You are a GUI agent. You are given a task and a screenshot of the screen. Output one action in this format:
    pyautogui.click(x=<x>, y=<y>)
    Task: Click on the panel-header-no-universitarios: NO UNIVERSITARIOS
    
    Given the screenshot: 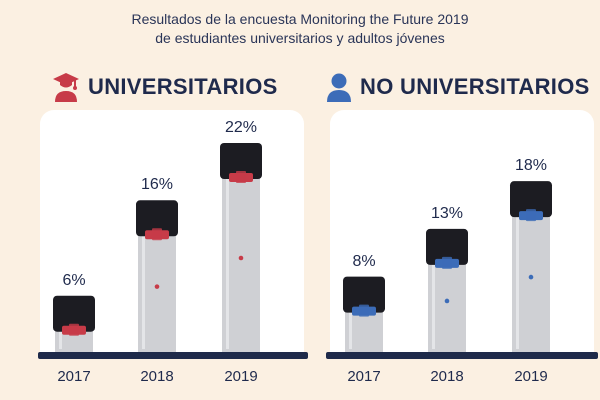 What is the action you would take?
    pyautogui.click(x=458, y=87)
    